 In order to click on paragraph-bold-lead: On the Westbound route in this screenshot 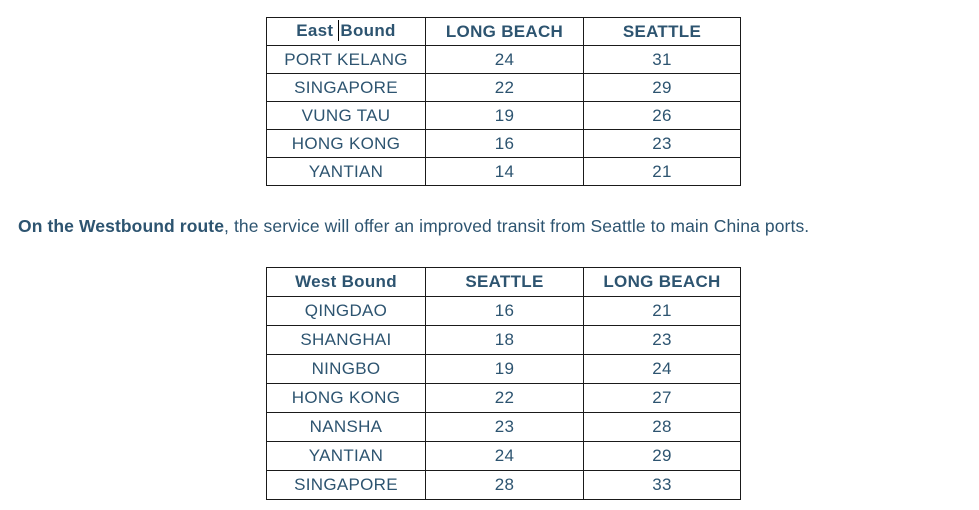, I will do `click(121, 226)`.